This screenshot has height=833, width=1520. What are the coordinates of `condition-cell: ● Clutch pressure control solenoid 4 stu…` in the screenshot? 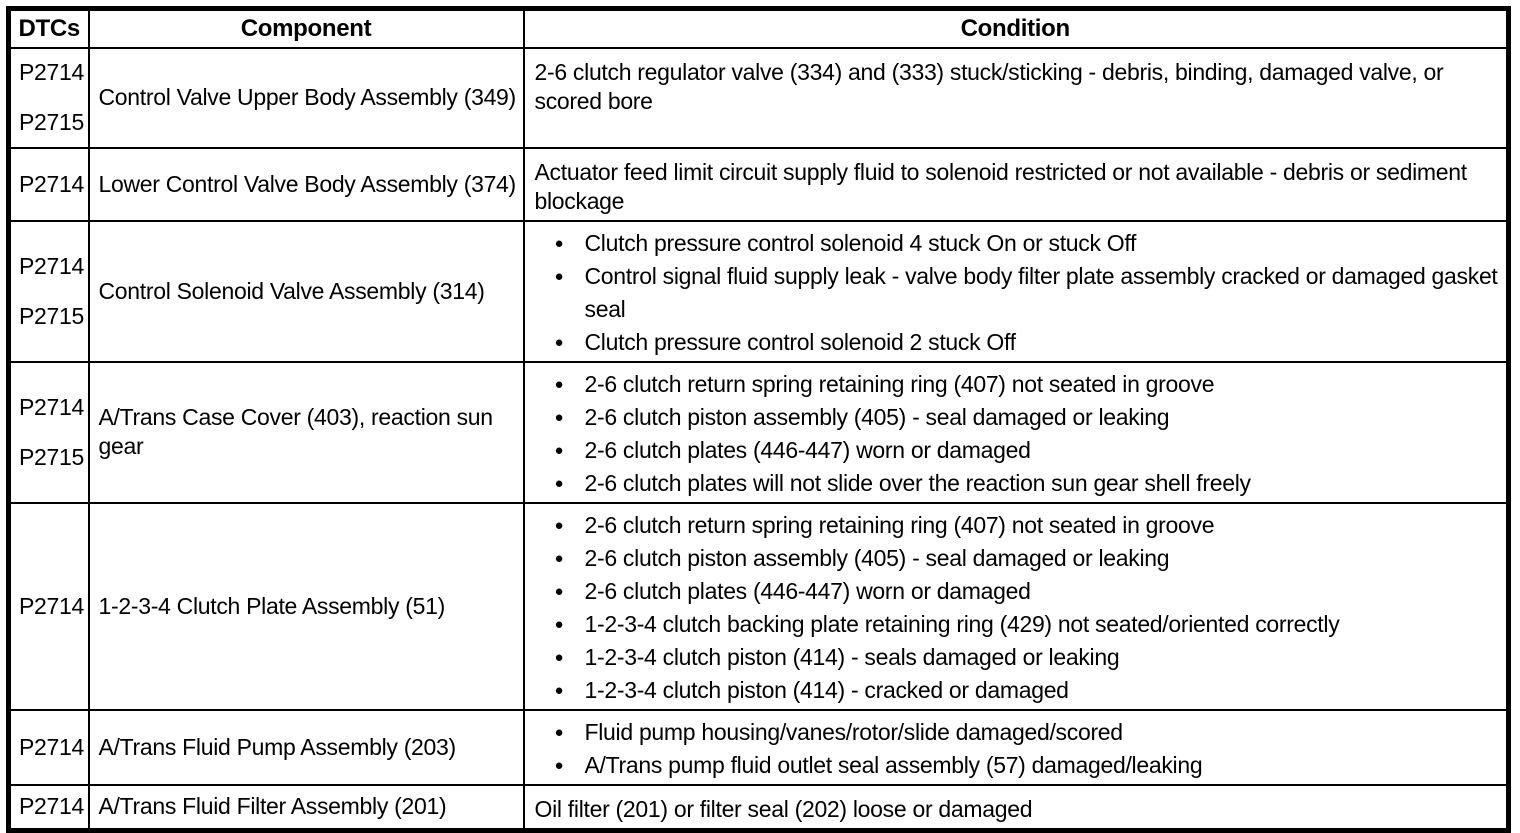 It's located at (1016, 291).